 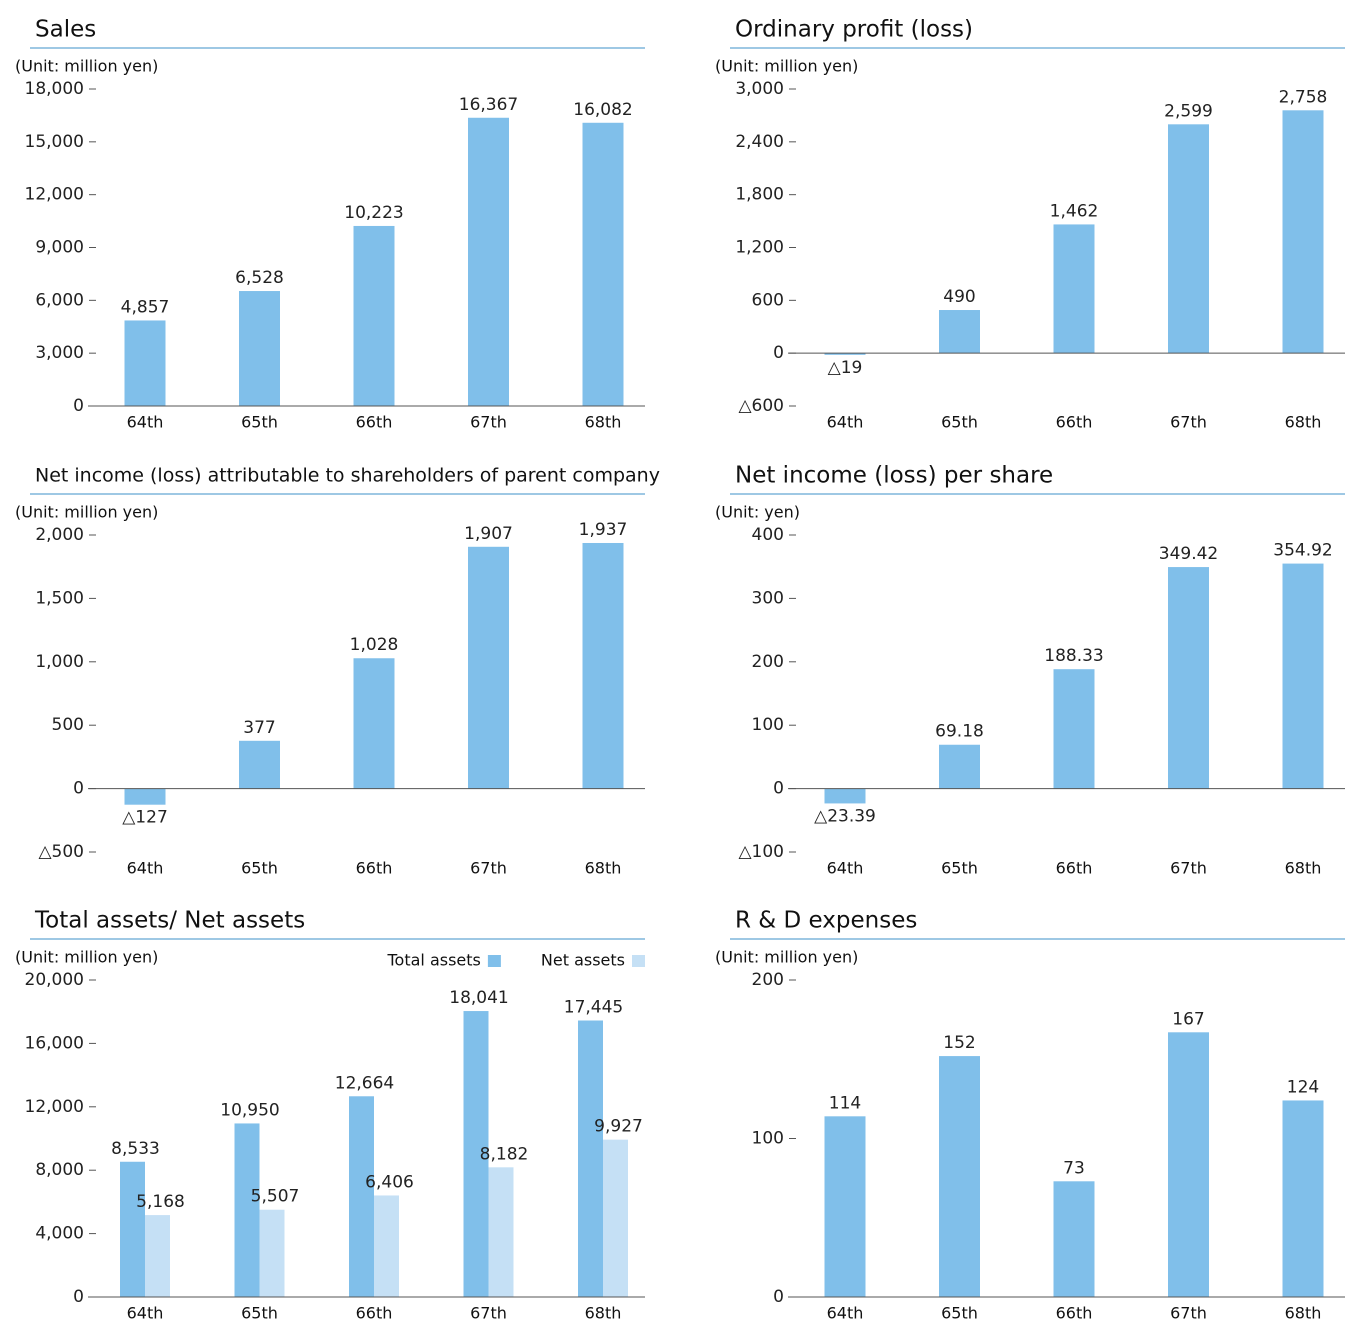 What do you see at coordinates (759, 142) in the screenshot?
I see `y-tick-label: 2,400` at bounding box center [759, 142].